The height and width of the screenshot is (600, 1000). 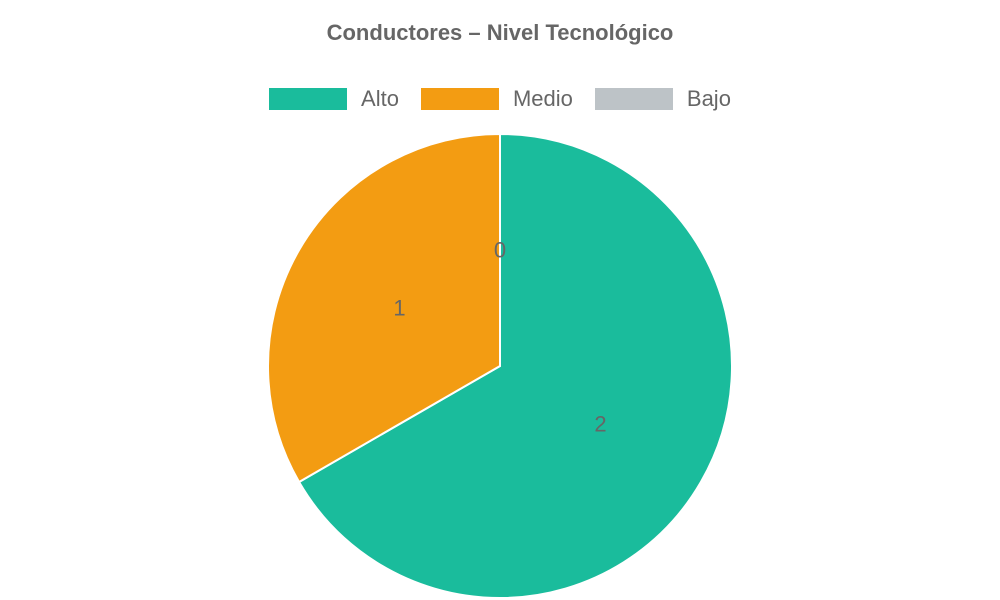 I want to click on legend-label-bajo: Bajo, so click(x=708, y=98).